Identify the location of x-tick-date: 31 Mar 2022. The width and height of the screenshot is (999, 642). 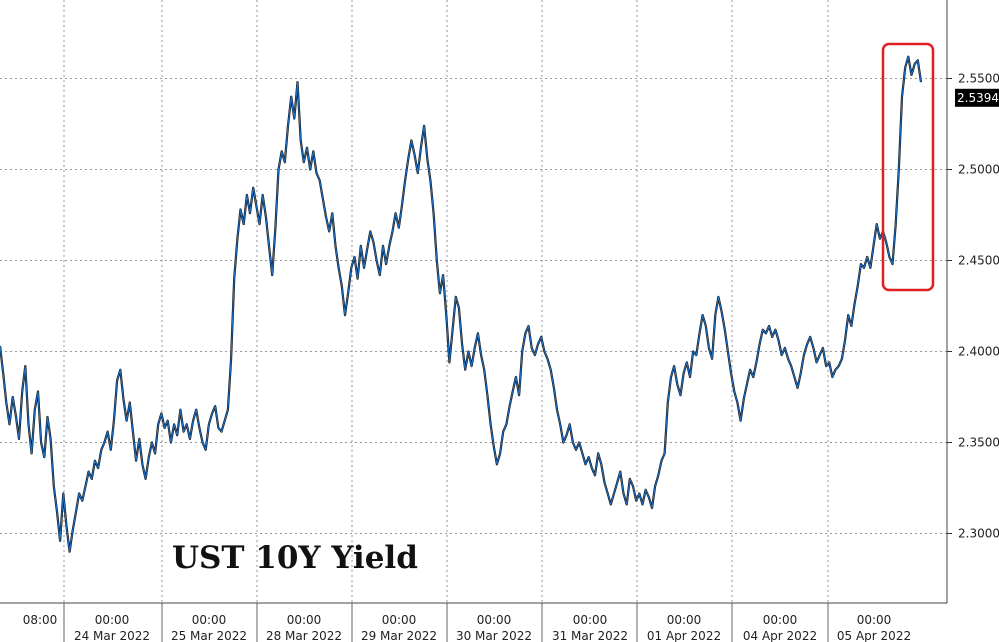
(590, 635).